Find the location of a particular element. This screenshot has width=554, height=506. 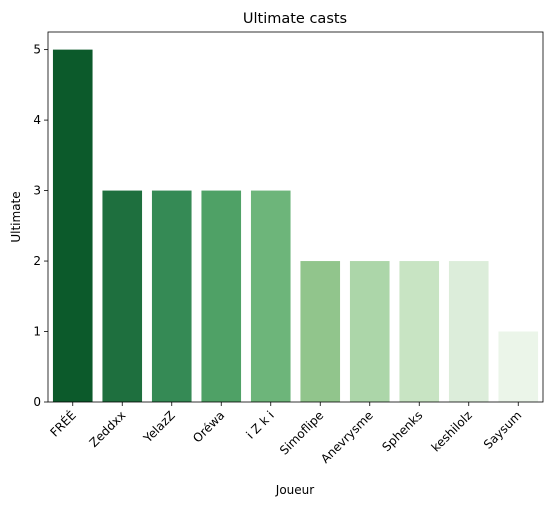

x-tick-label-5: Simoflipe is located at coordinates (301, 432).